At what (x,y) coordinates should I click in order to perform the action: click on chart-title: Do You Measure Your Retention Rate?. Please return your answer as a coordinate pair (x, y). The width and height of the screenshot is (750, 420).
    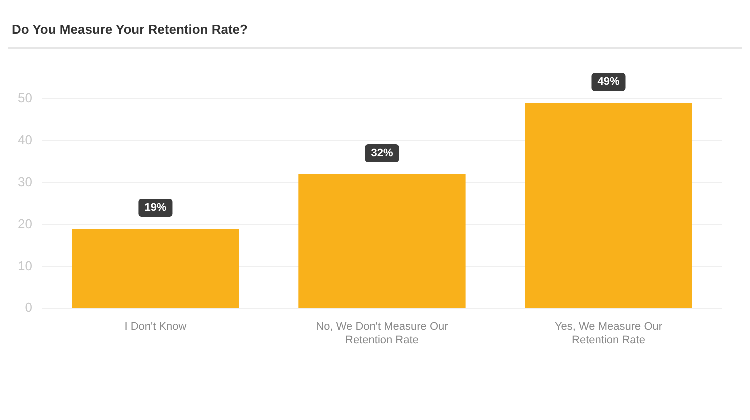
    Looking at the image, I should click on (375, 28).